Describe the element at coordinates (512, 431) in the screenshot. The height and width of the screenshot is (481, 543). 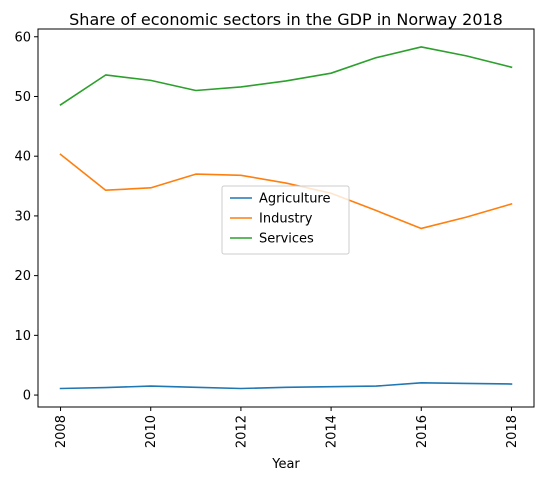
I see `x-tick-label: 2018` at that location.